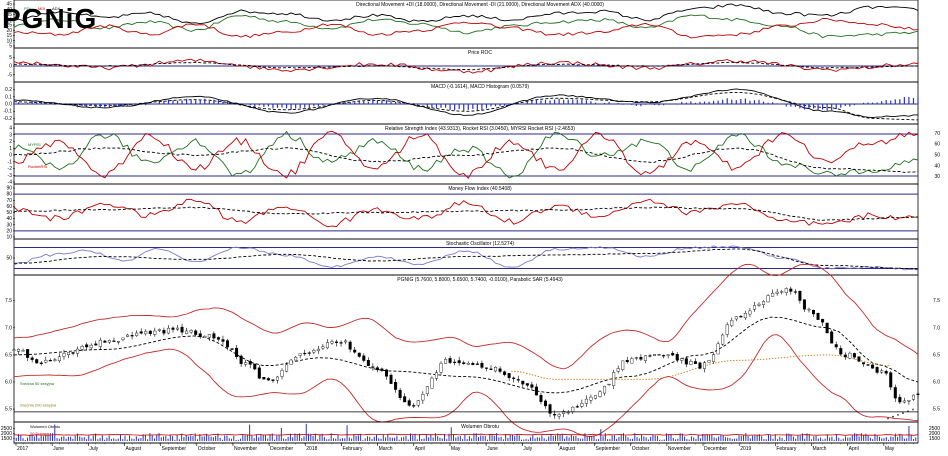  Describe the element at coordinates (8, 328) in the screenshot. I see `y-tick-label: 7.0` at that location.